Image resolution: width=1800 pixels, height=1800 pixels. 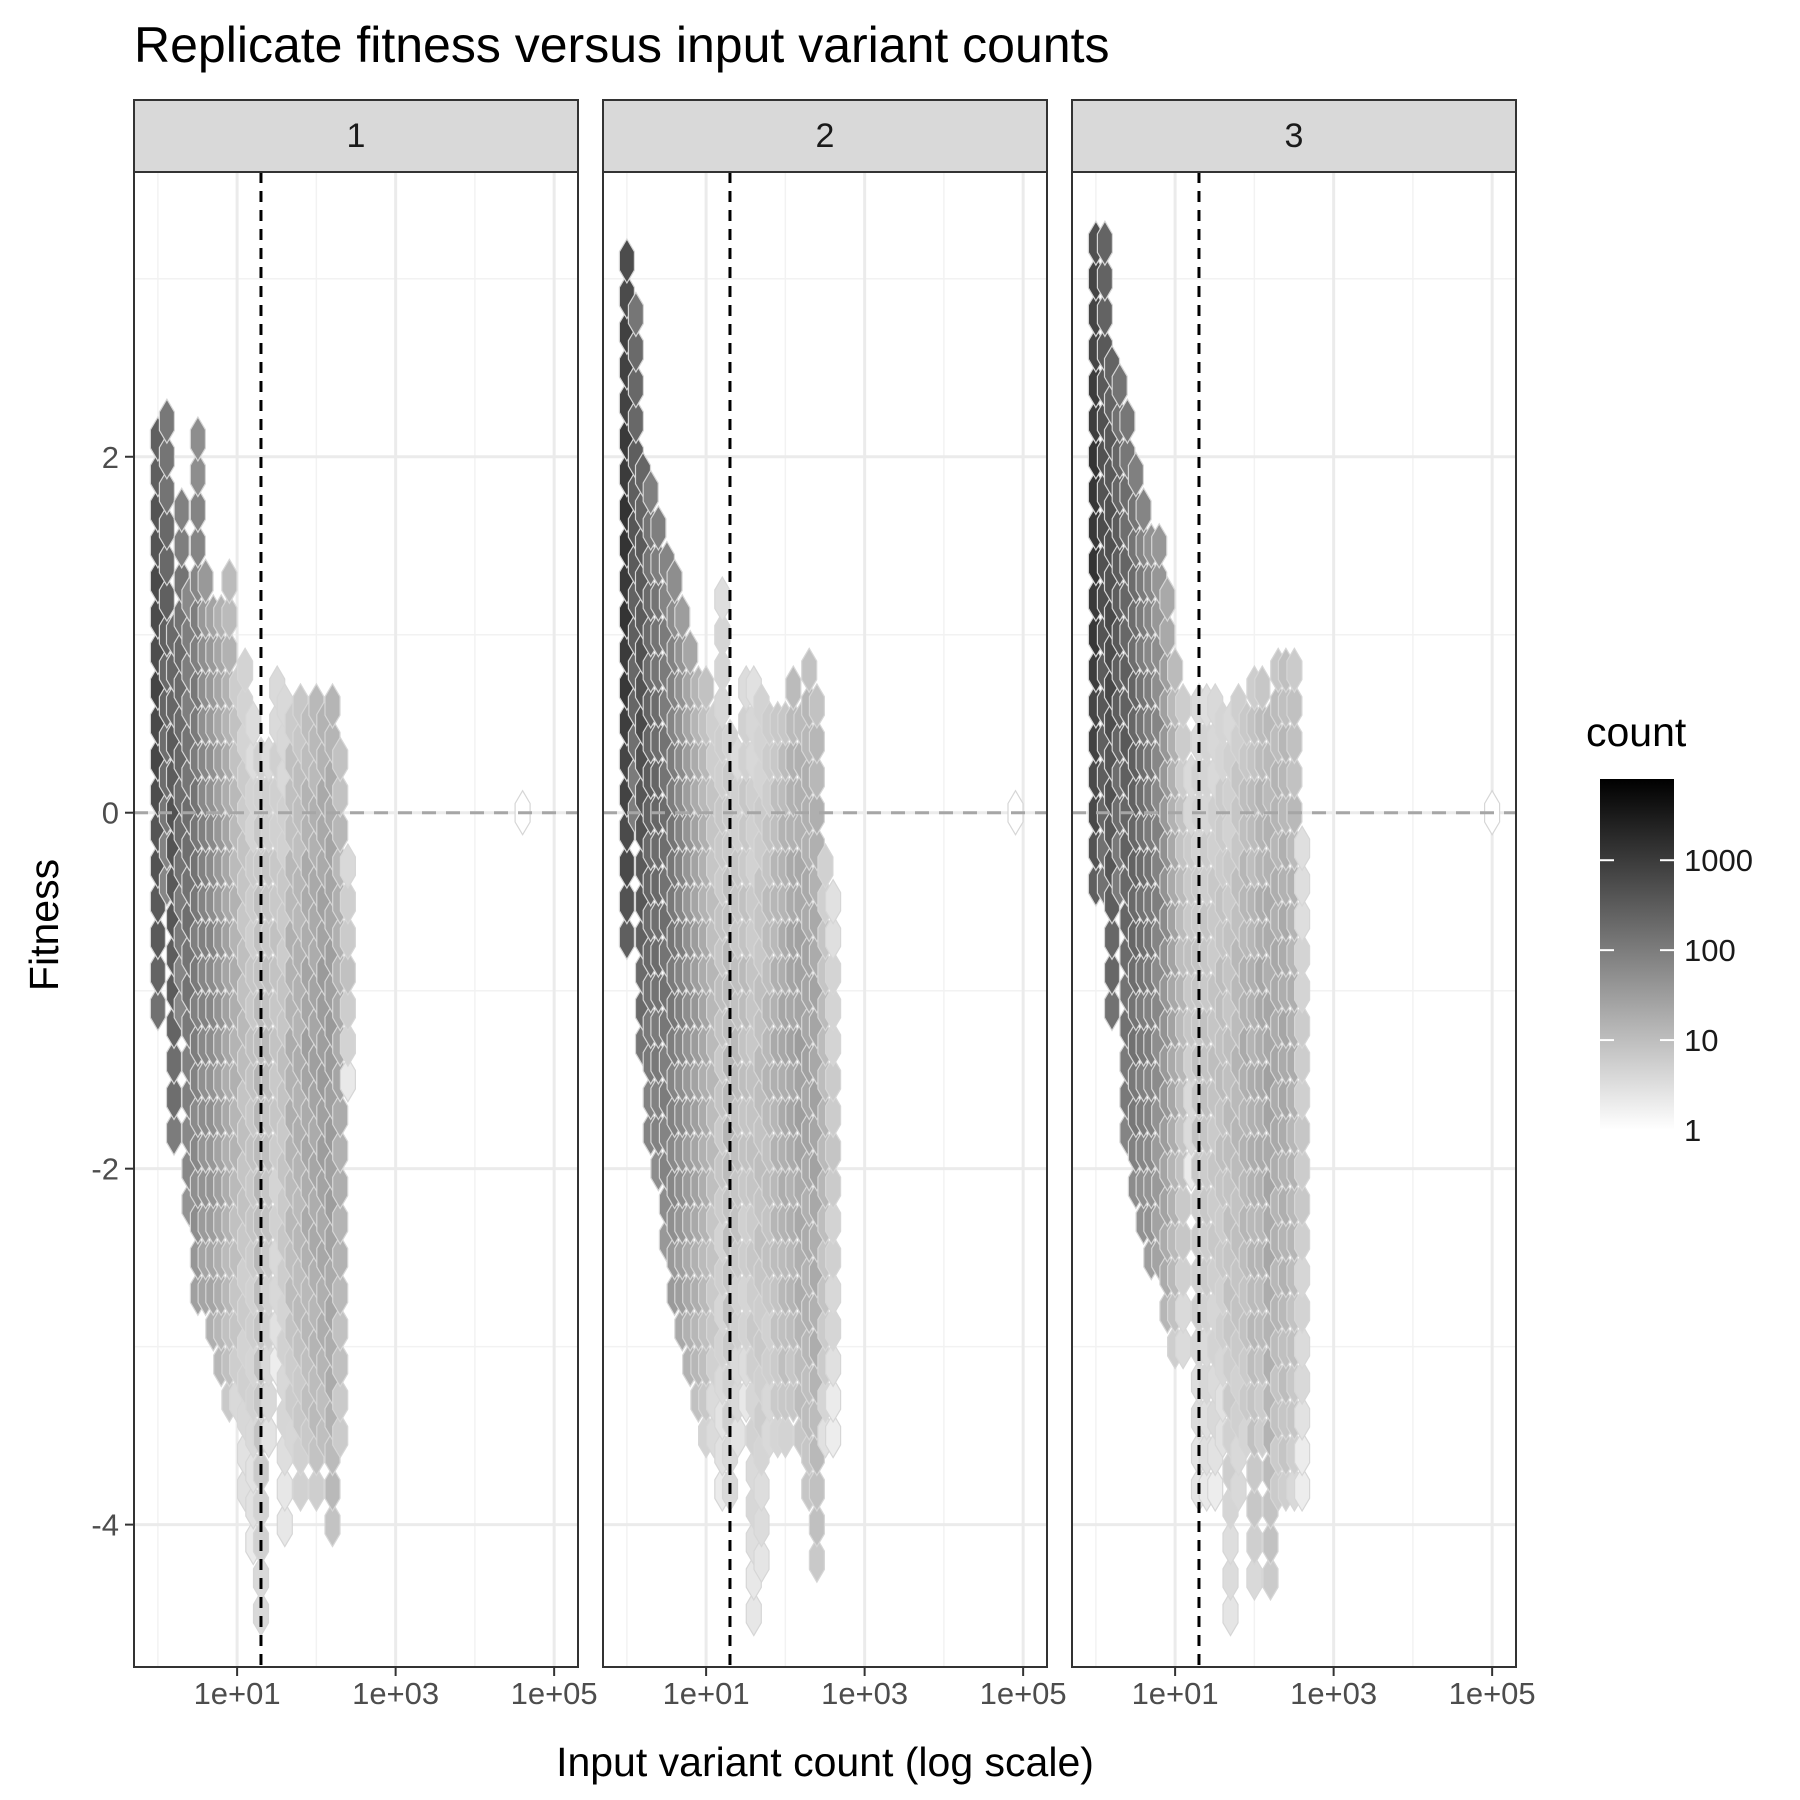 What do you see at coordinates (1701, 1040) in the screenshot?
I see `legend-tick-label: 10` at bounding box center [1701, 1040].